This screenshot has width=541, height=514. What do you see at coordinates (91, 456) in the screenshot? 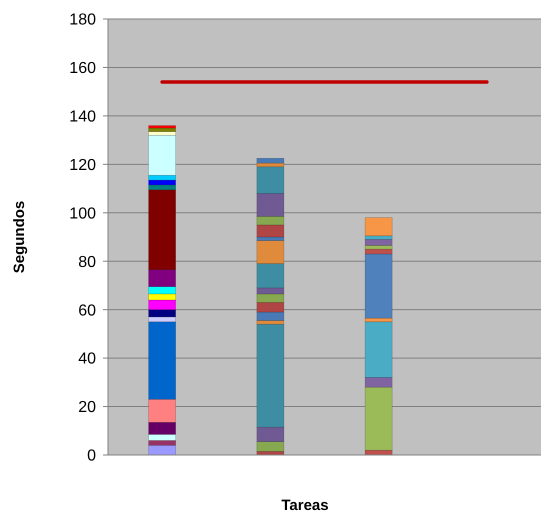
I see `y-tick-label: 0` at bounding box center [91, 456].